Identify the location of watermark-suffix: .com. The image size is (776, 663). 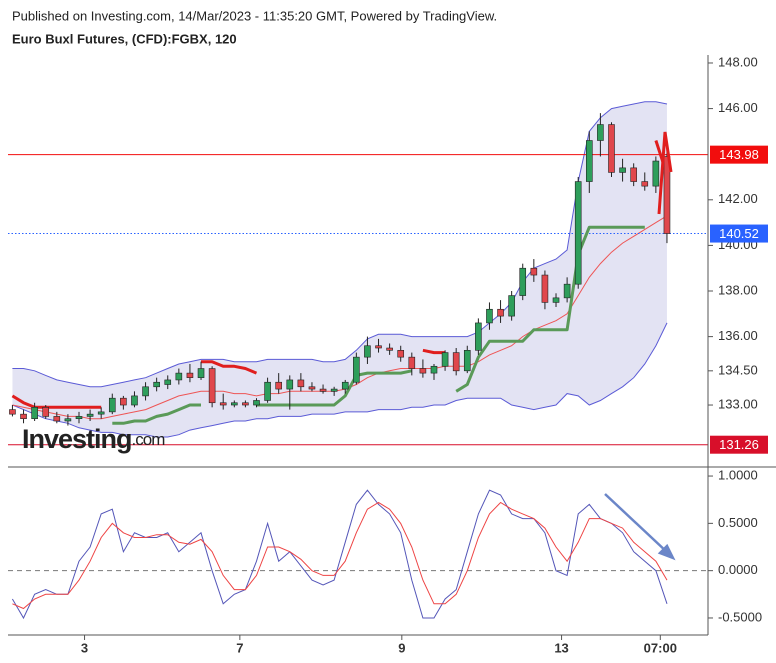
(149, 439).